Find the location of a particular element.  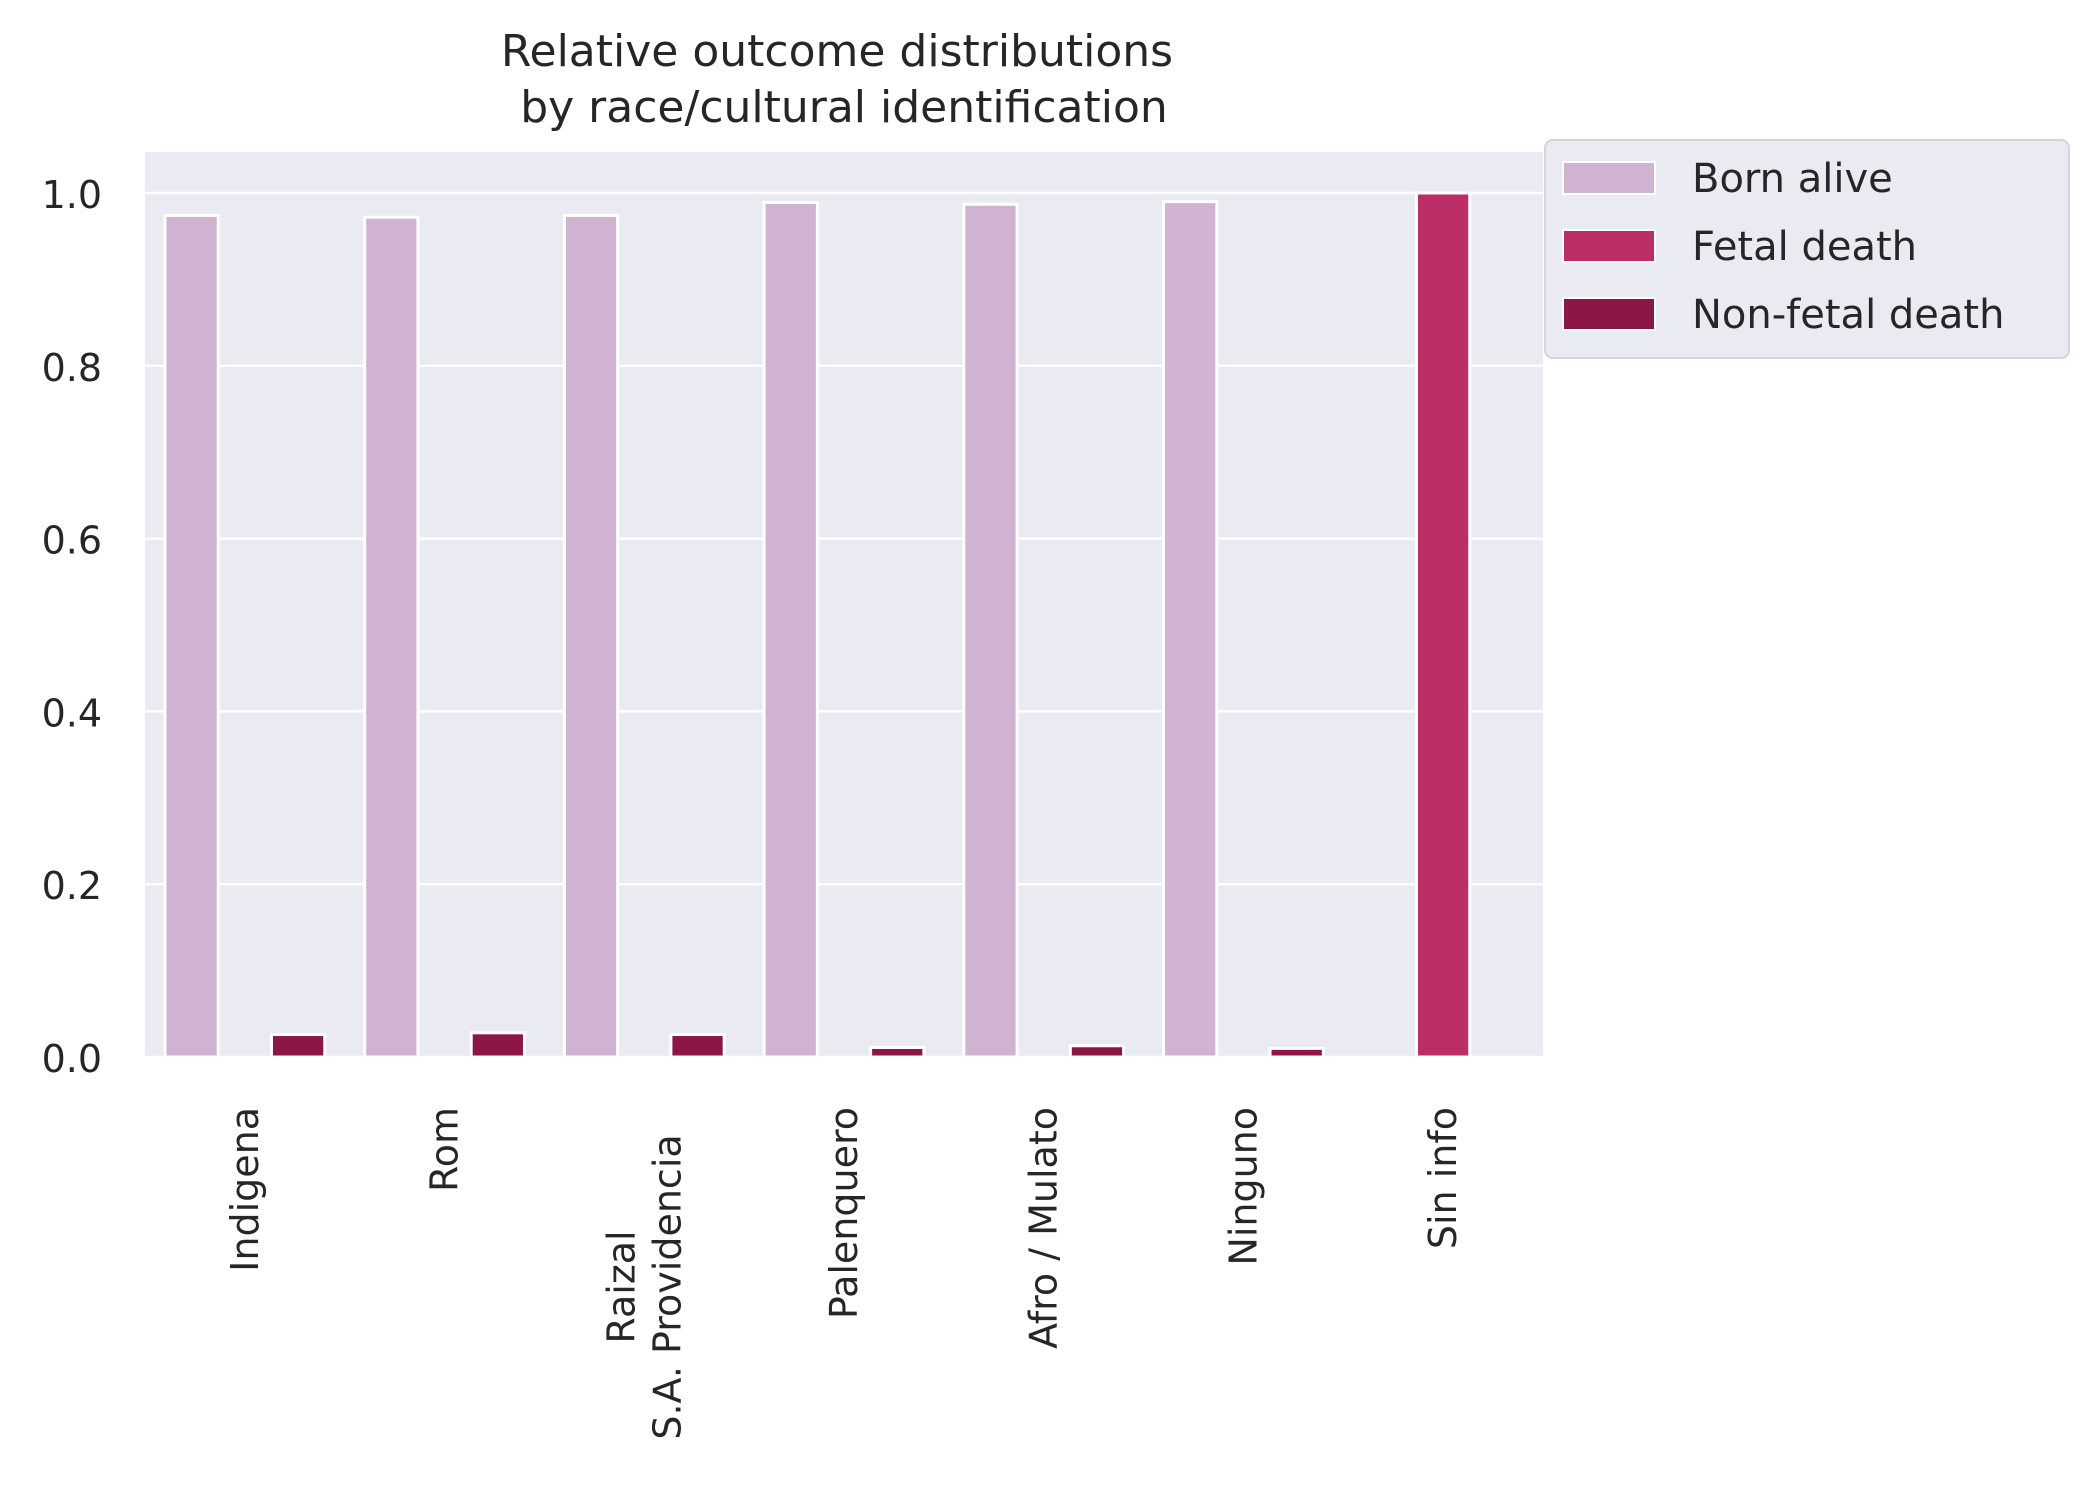

bar-non-fetal-death-ninguno is located at coordinates (1296, 1052).